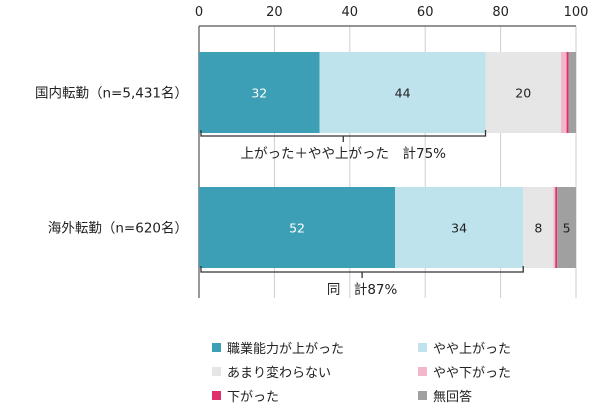 The width and height of the screenshot is (600, 420). I want to click on legend-label: 職業能力が上がった, so click(286, 349).